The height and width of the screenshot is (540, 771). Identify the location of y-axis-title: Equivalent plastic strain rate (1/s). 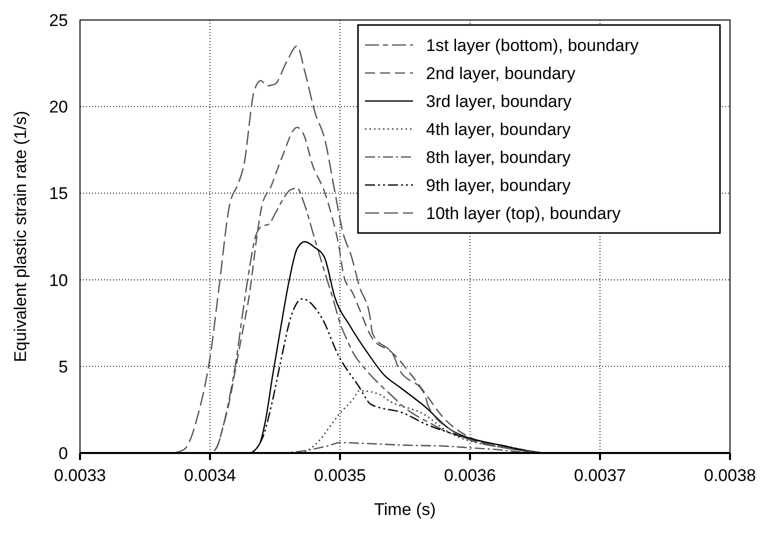
(20, 236).